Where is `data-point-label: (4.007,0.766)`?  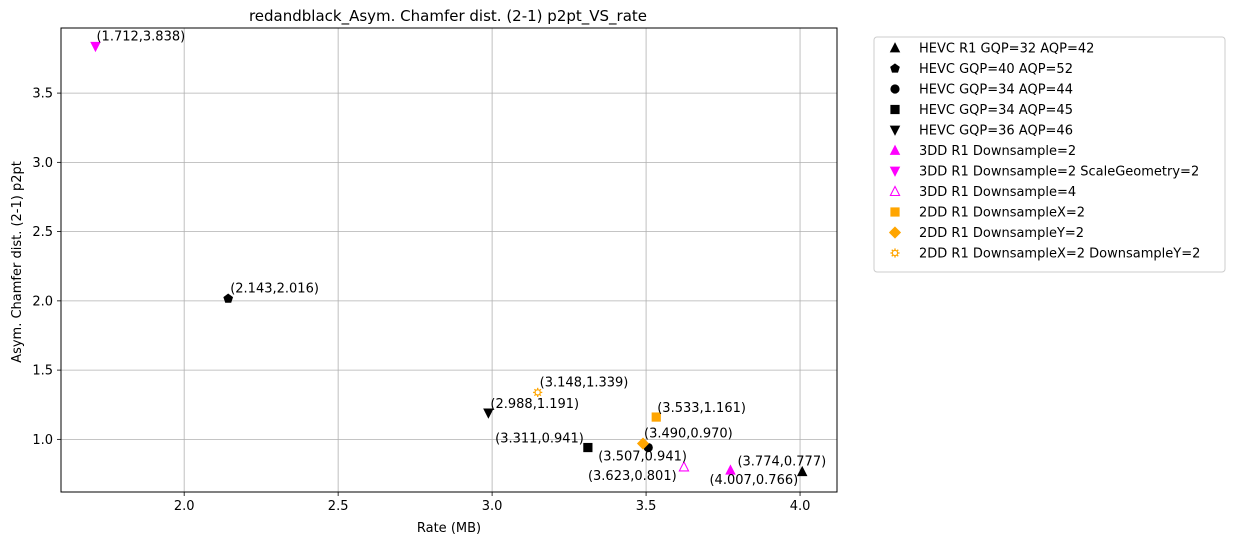
data-point-label: (4.007,0.766) is located at coordinates (753, 480).